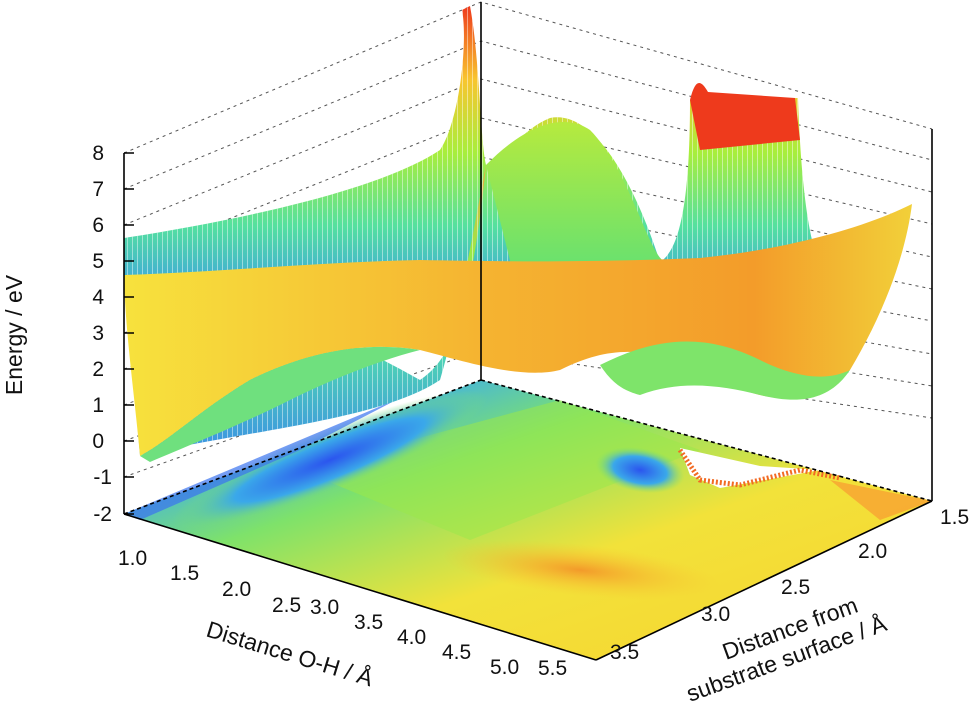 Image resolution: width=980 pixels, height=706 pixels. Describe the element at coordinates (98, 441) in the screenshot. I see `z-tick: 0` at that location.